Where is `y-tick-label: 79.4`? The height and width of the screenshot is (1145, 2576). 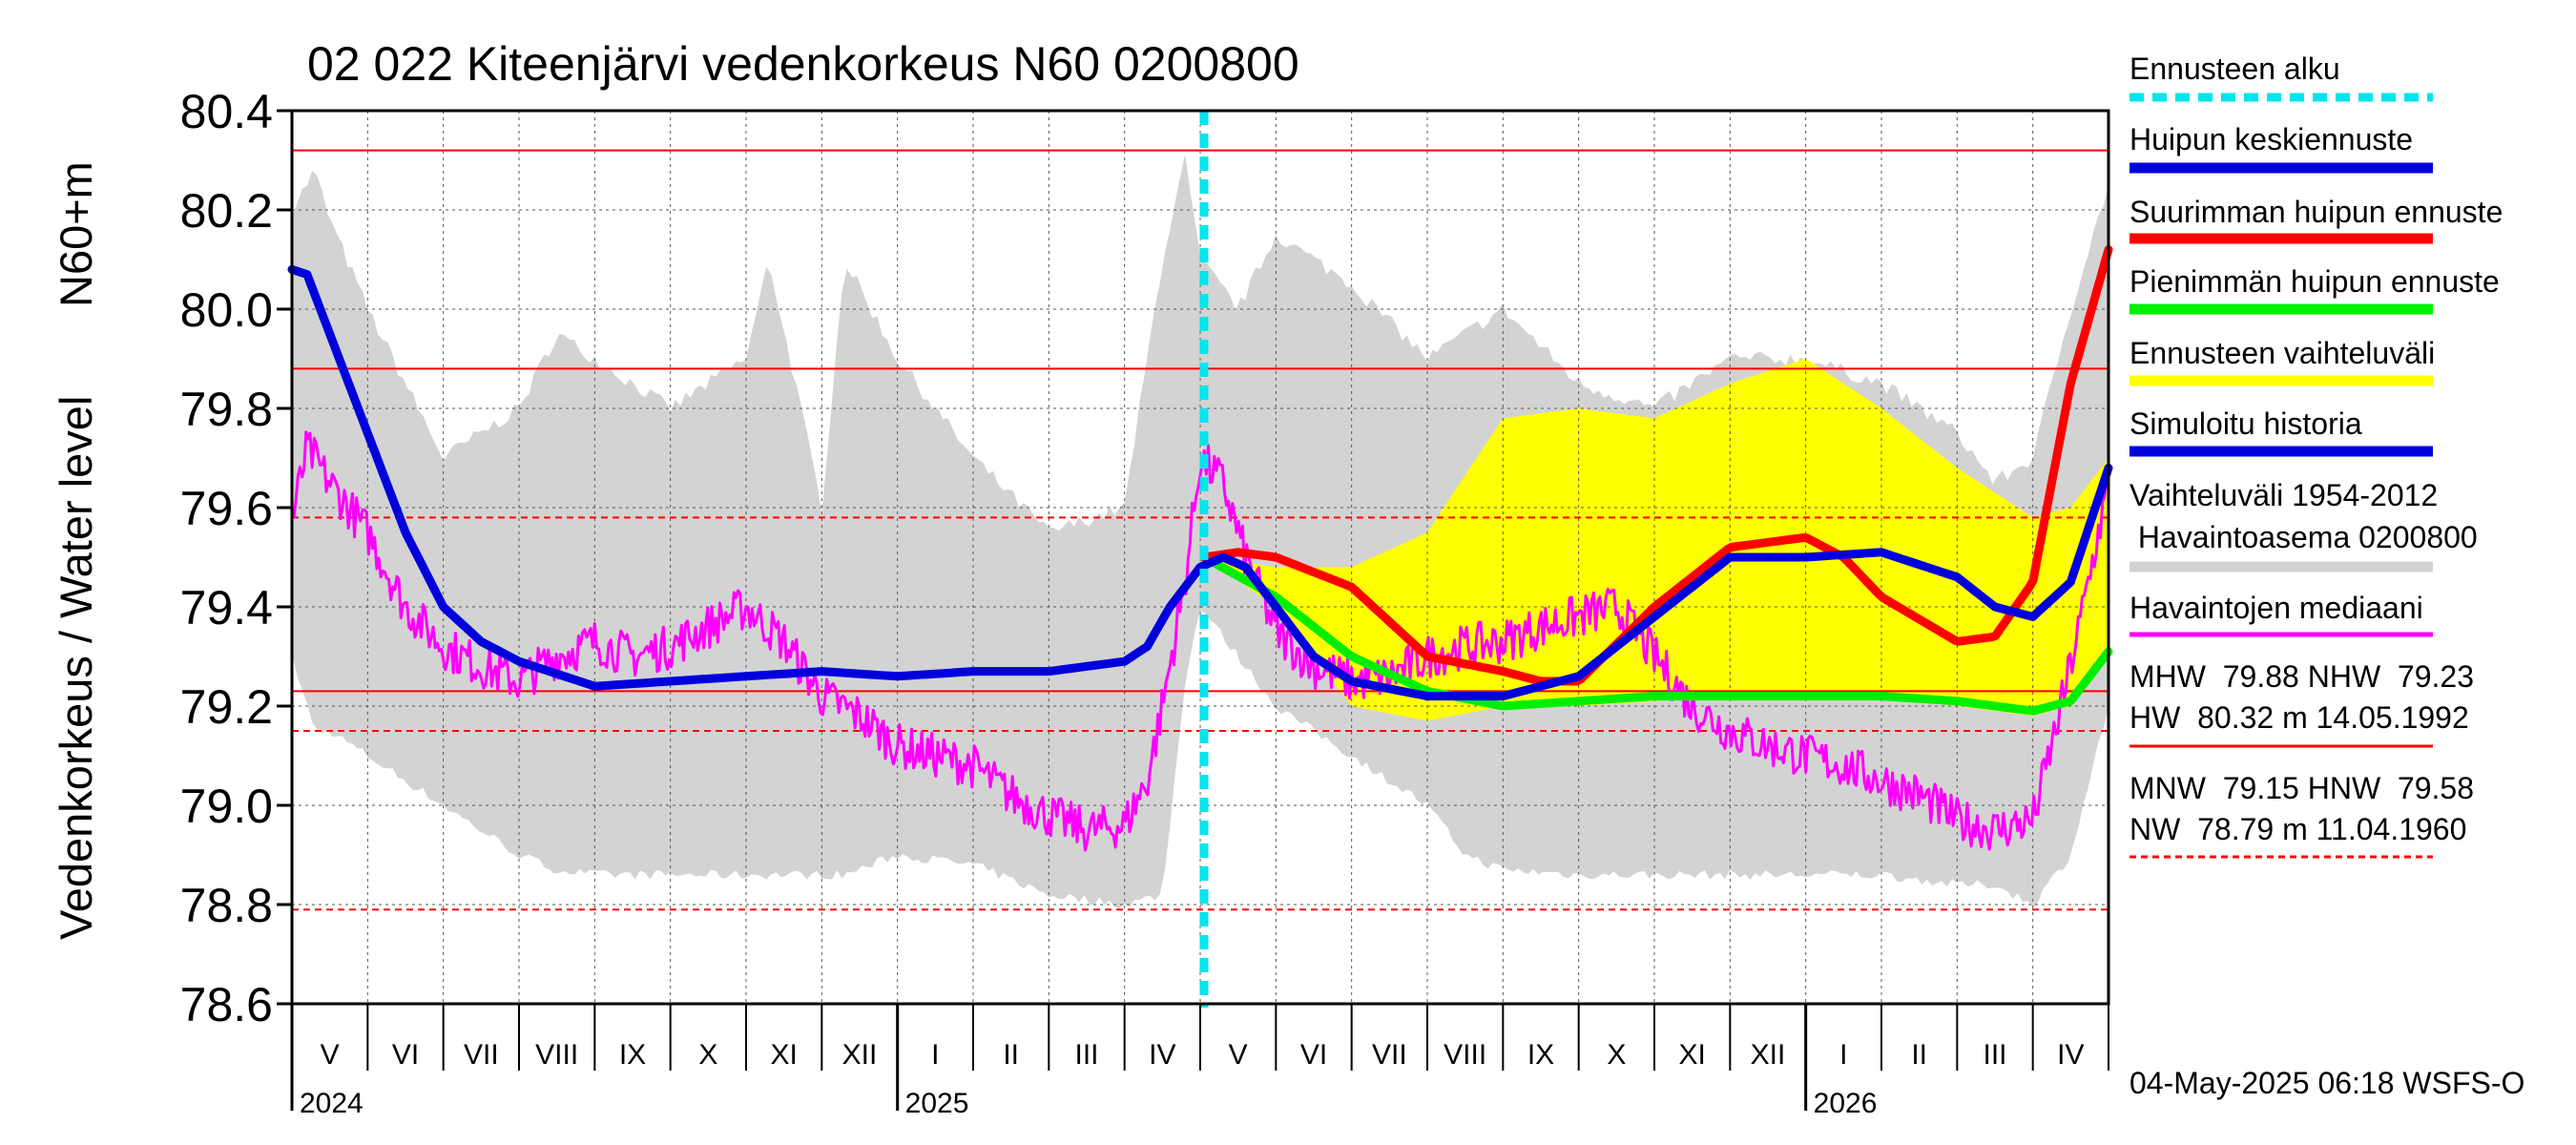
y-tick-label: 79.4 is located at coordinates (226, 608).